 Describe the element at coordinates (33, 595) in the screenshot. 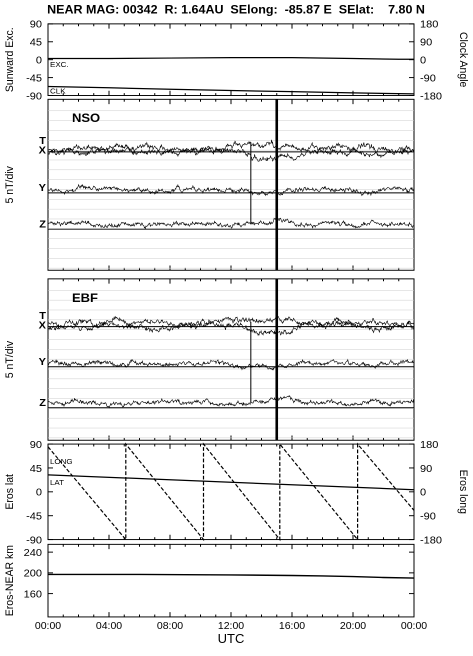

I see `y-tick-label: 160` at that location.